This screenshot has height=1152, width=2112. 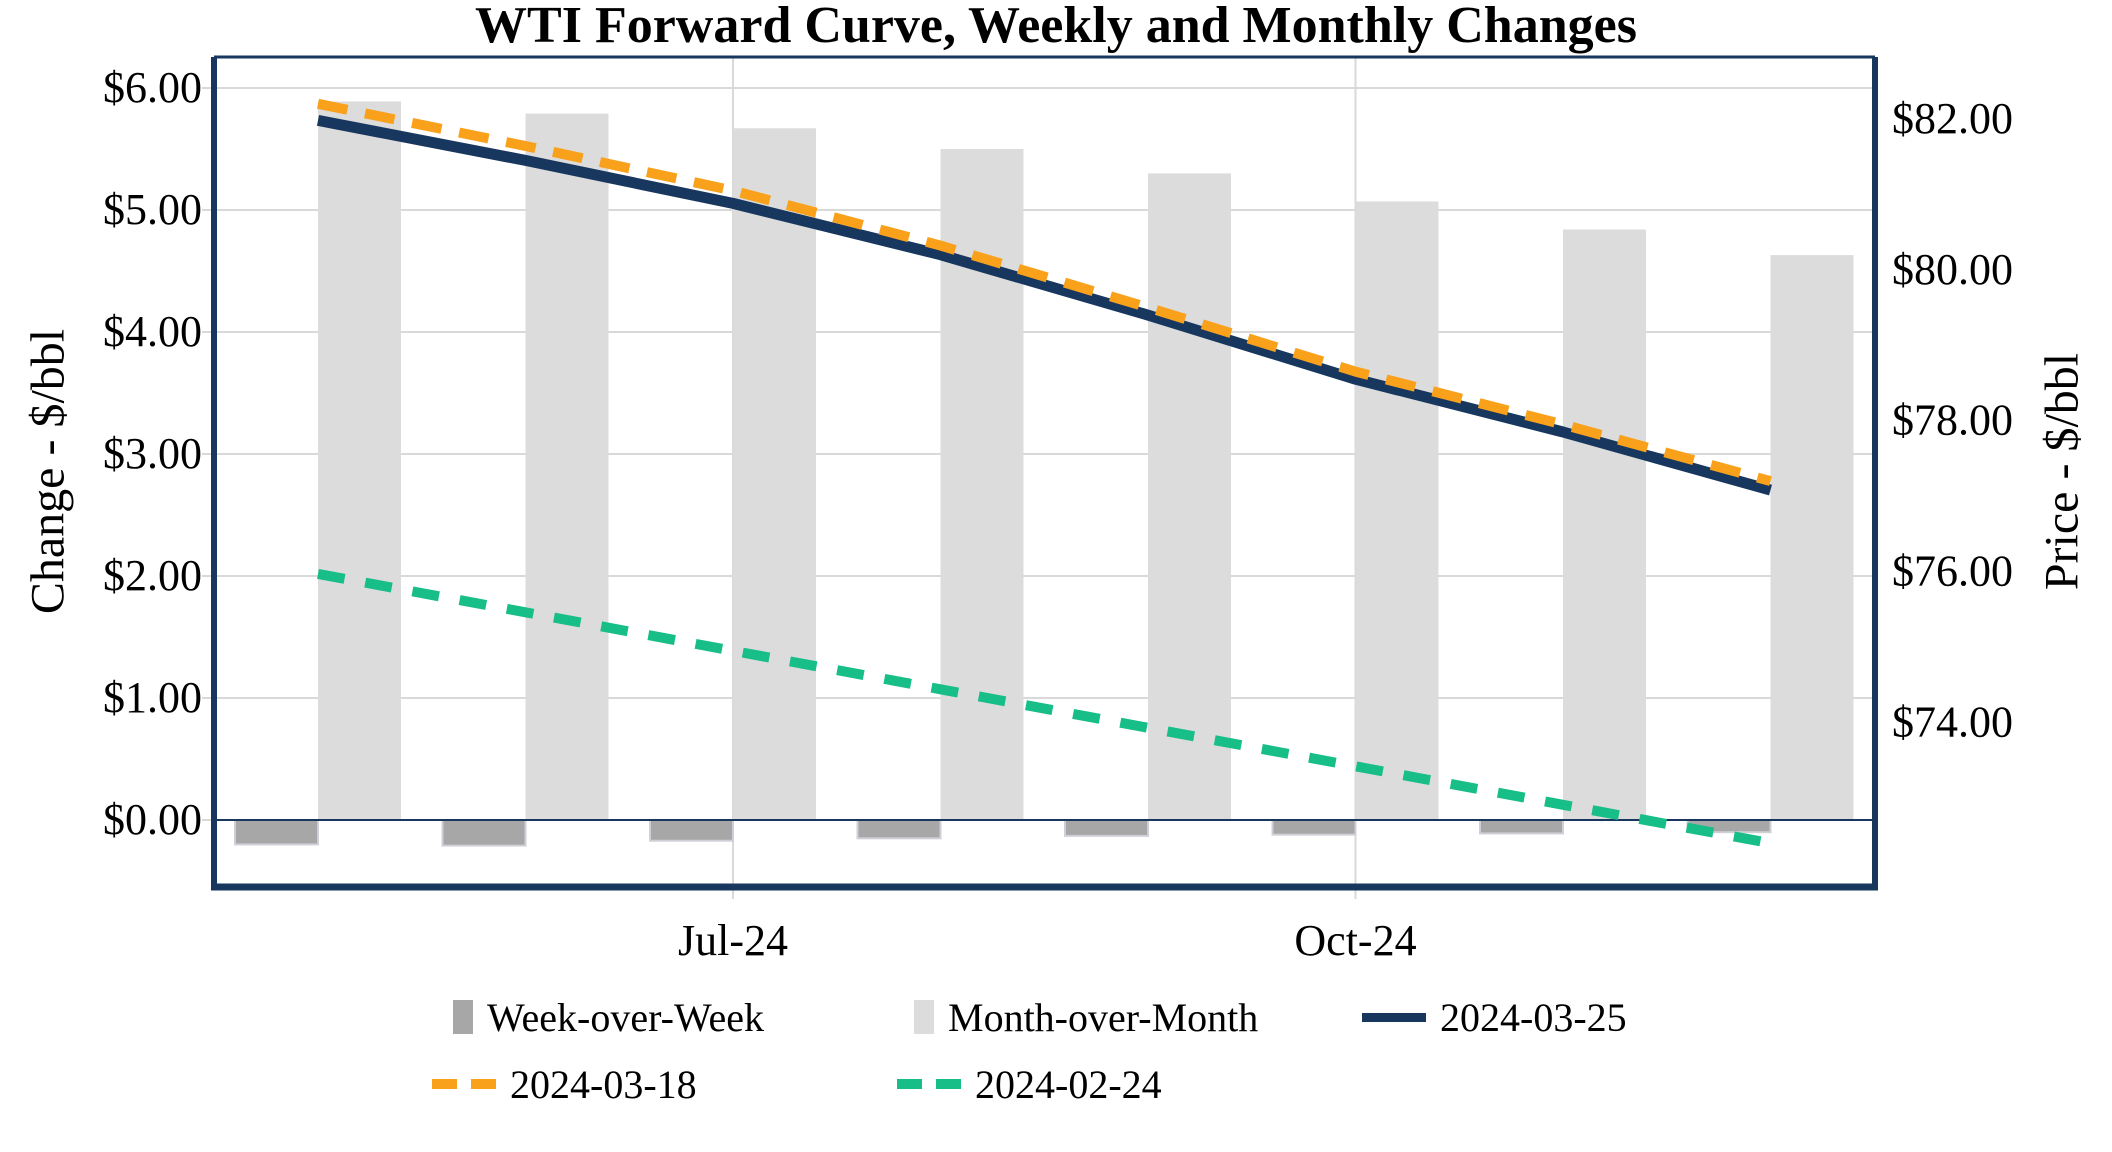 What do you see at coordinates (152, 453) in the screenshot?
I see `left-axis-label: $3.00` at bounding box center [152, 453].